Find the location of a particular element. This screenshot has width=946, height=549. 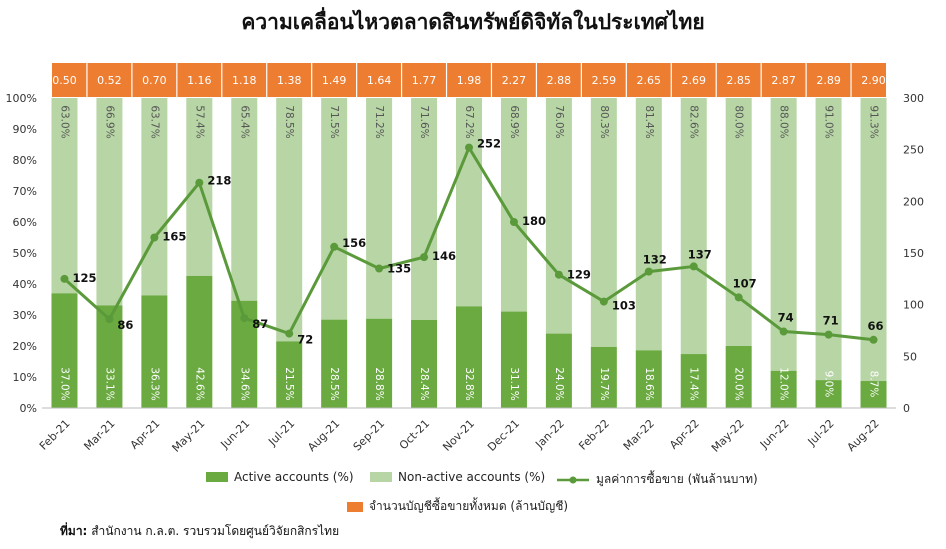

non-active-label: 65.4% is located at coordinates (244, 121).